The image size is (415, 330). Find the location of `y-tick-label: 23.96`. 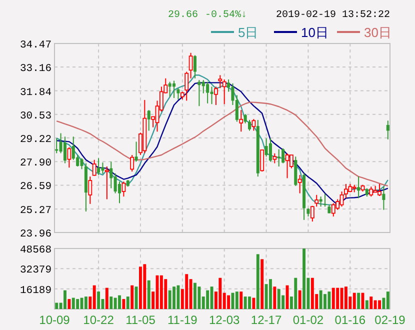

y-tick-label: 23.96 is located at coordinates (36, 234).